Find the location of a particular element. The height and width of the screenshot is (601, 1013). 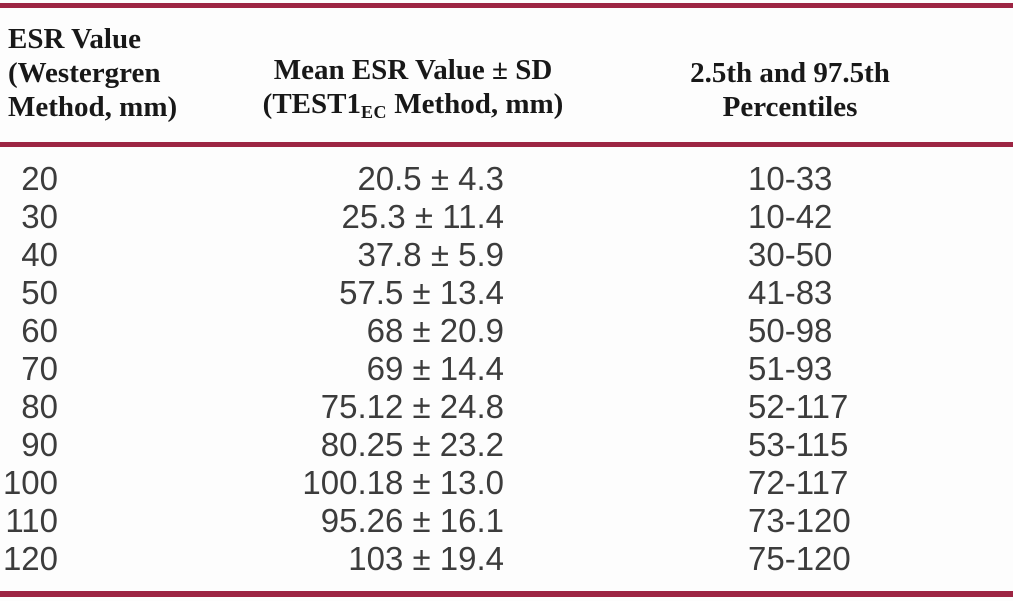

header-line: (TEST1EC Method, mm) is located at coordinates (413, 105).